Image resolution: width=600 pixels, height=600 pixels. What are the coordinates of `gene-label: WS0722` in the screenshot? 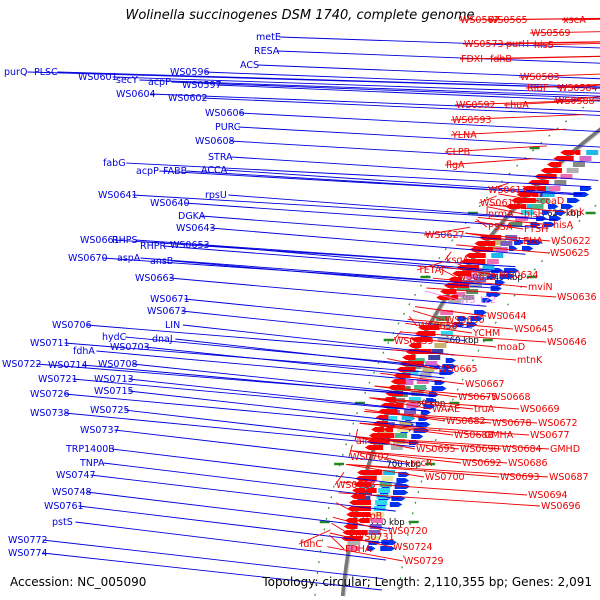 It's located at (22, 364).